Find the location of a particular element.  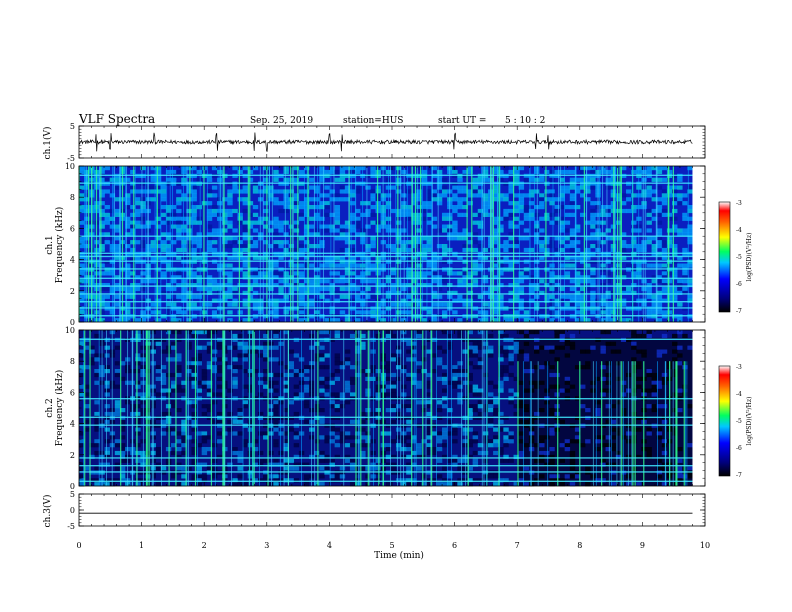

ch1-ylabel: ch.1(V) is located at coordinates (47, 143).